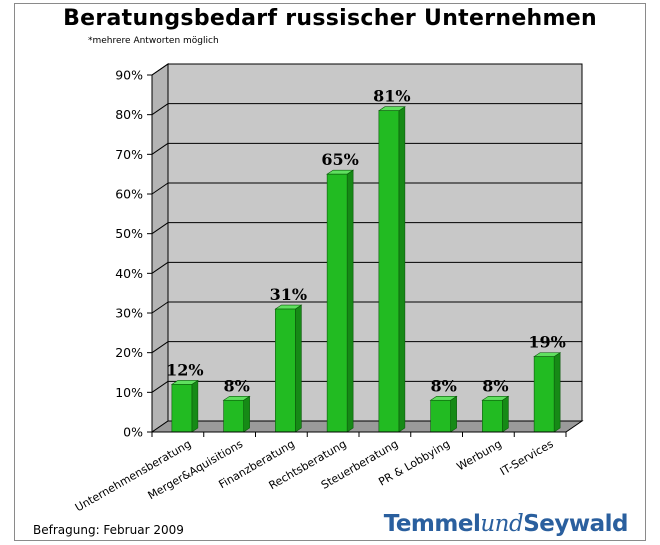 Image resolution: width=660 pixels, height=545 pixels. Describe the element at coordinates (129, 75) in the screenshot. I see `y-tick-label: 90%` at that location.